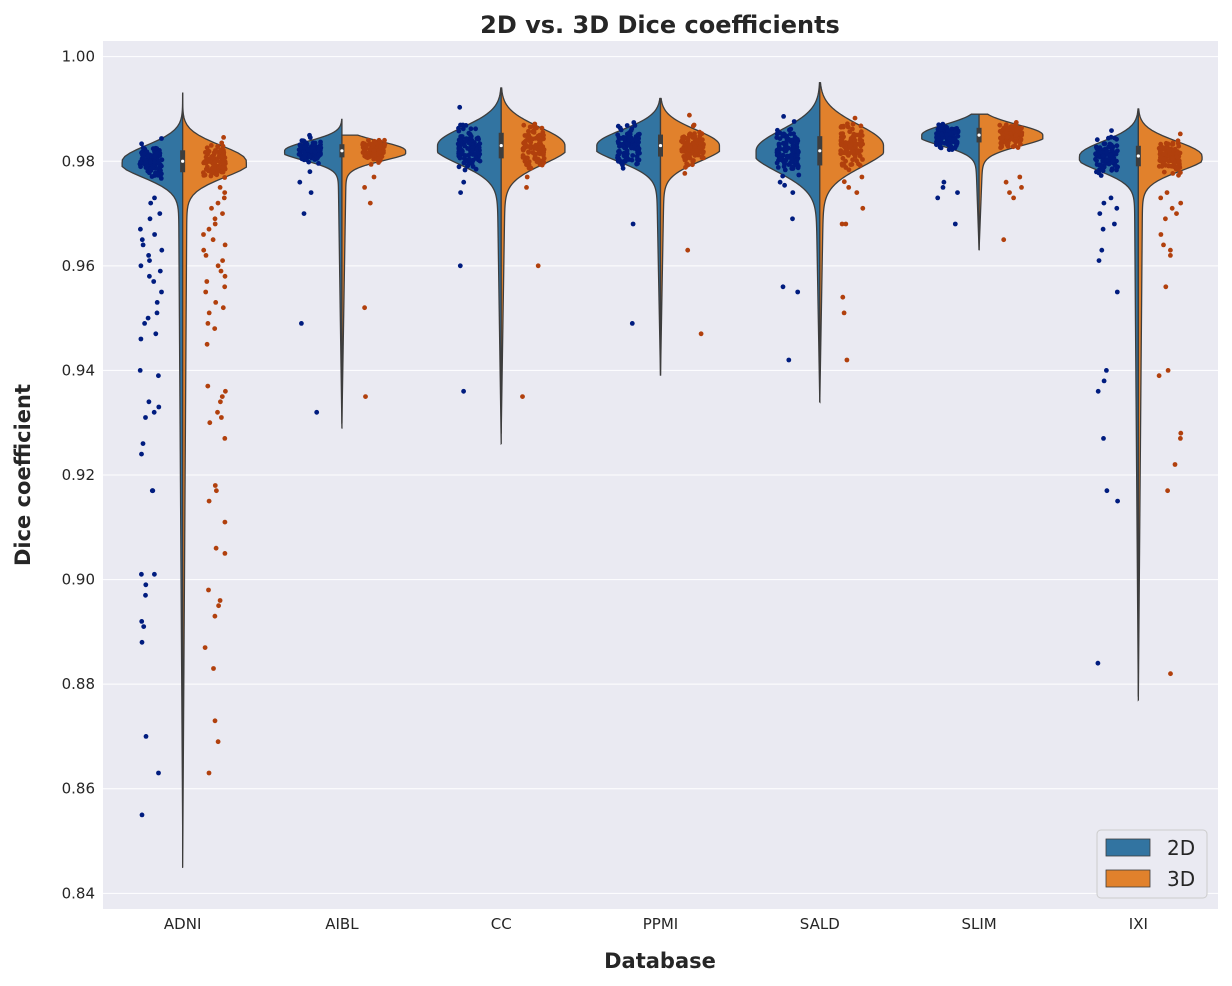  What do you see at coordinates (182, 924) in the screenshot?
I see `x-tick-label-adni: ADNI` at bounding box center [182, 924].